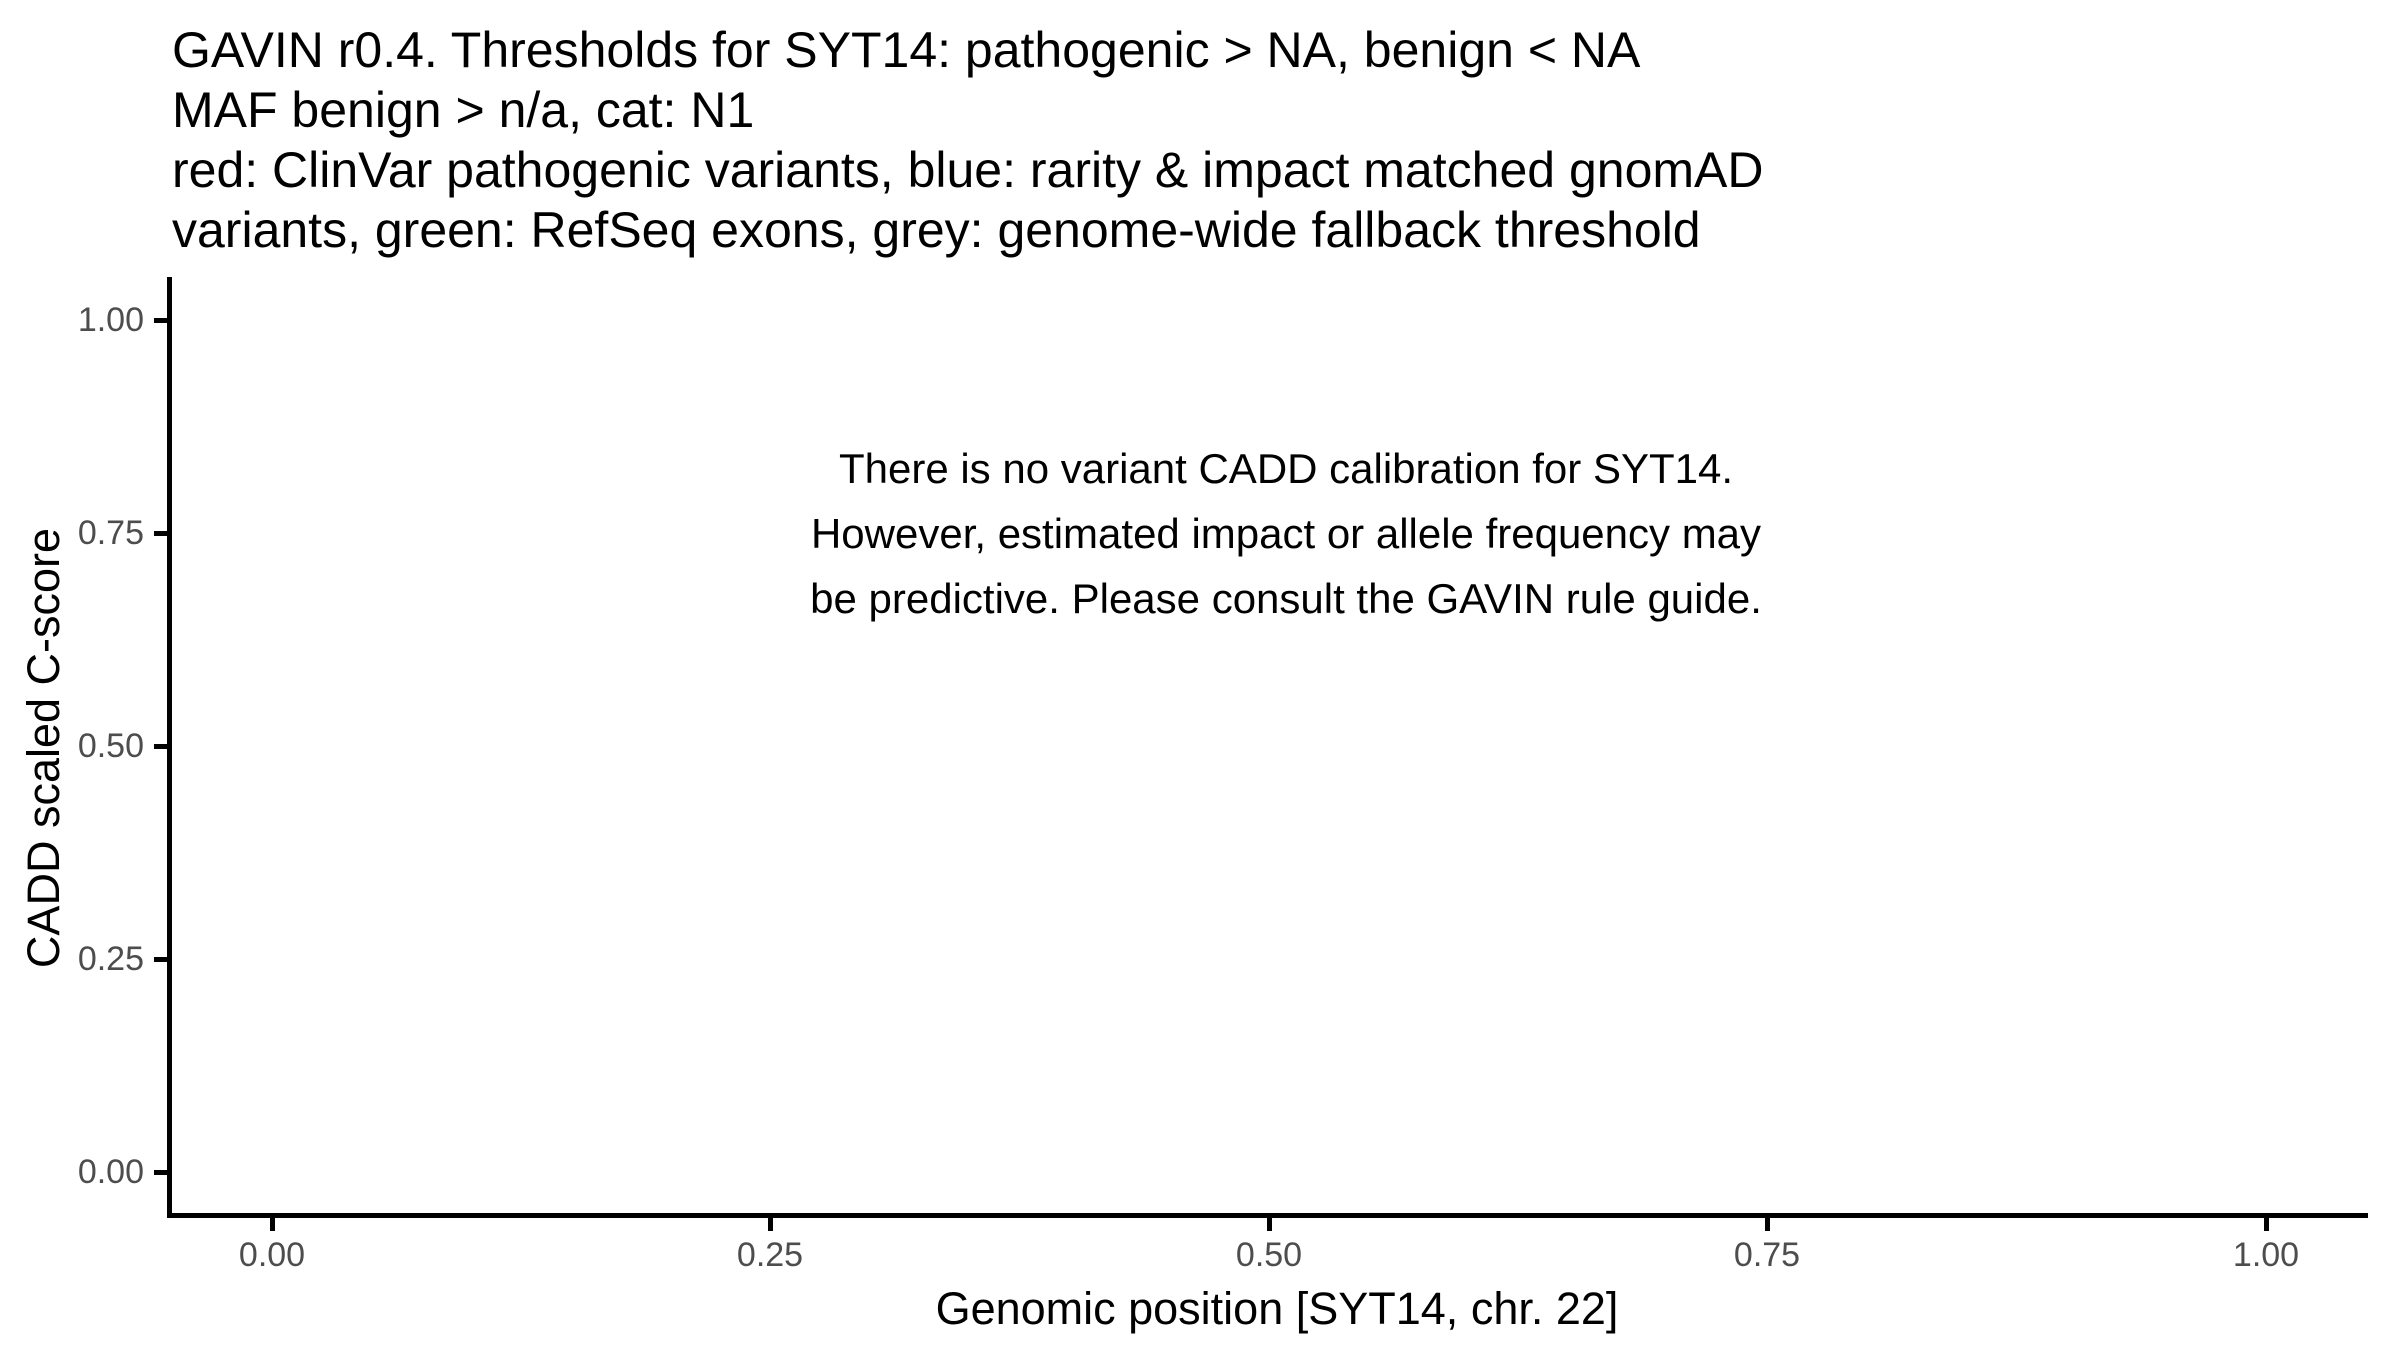 The width and height of the screenshot is (2400, 1350). Describe the element at coordinates (770, 1255) in the screenshot. I see `x-axis-tick-label: 0.25` at that location.